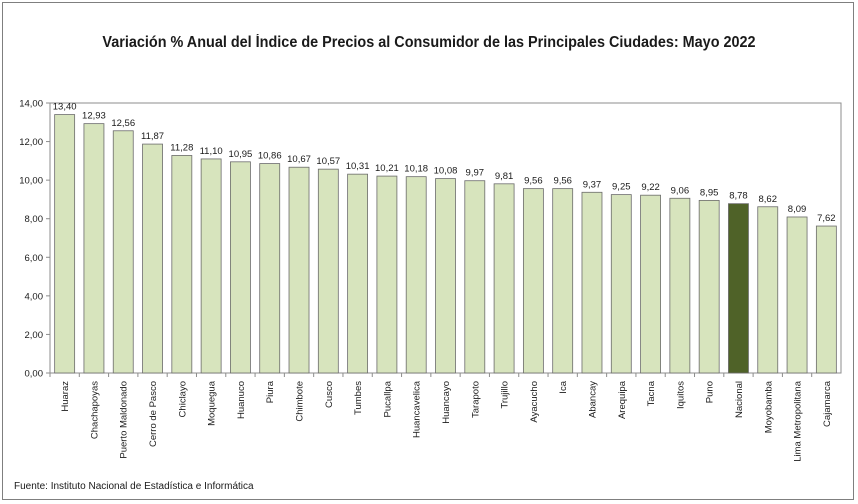 This screenshot has width=858, height=504. I want to click on category-label: Chimbote, so click(300, 401).